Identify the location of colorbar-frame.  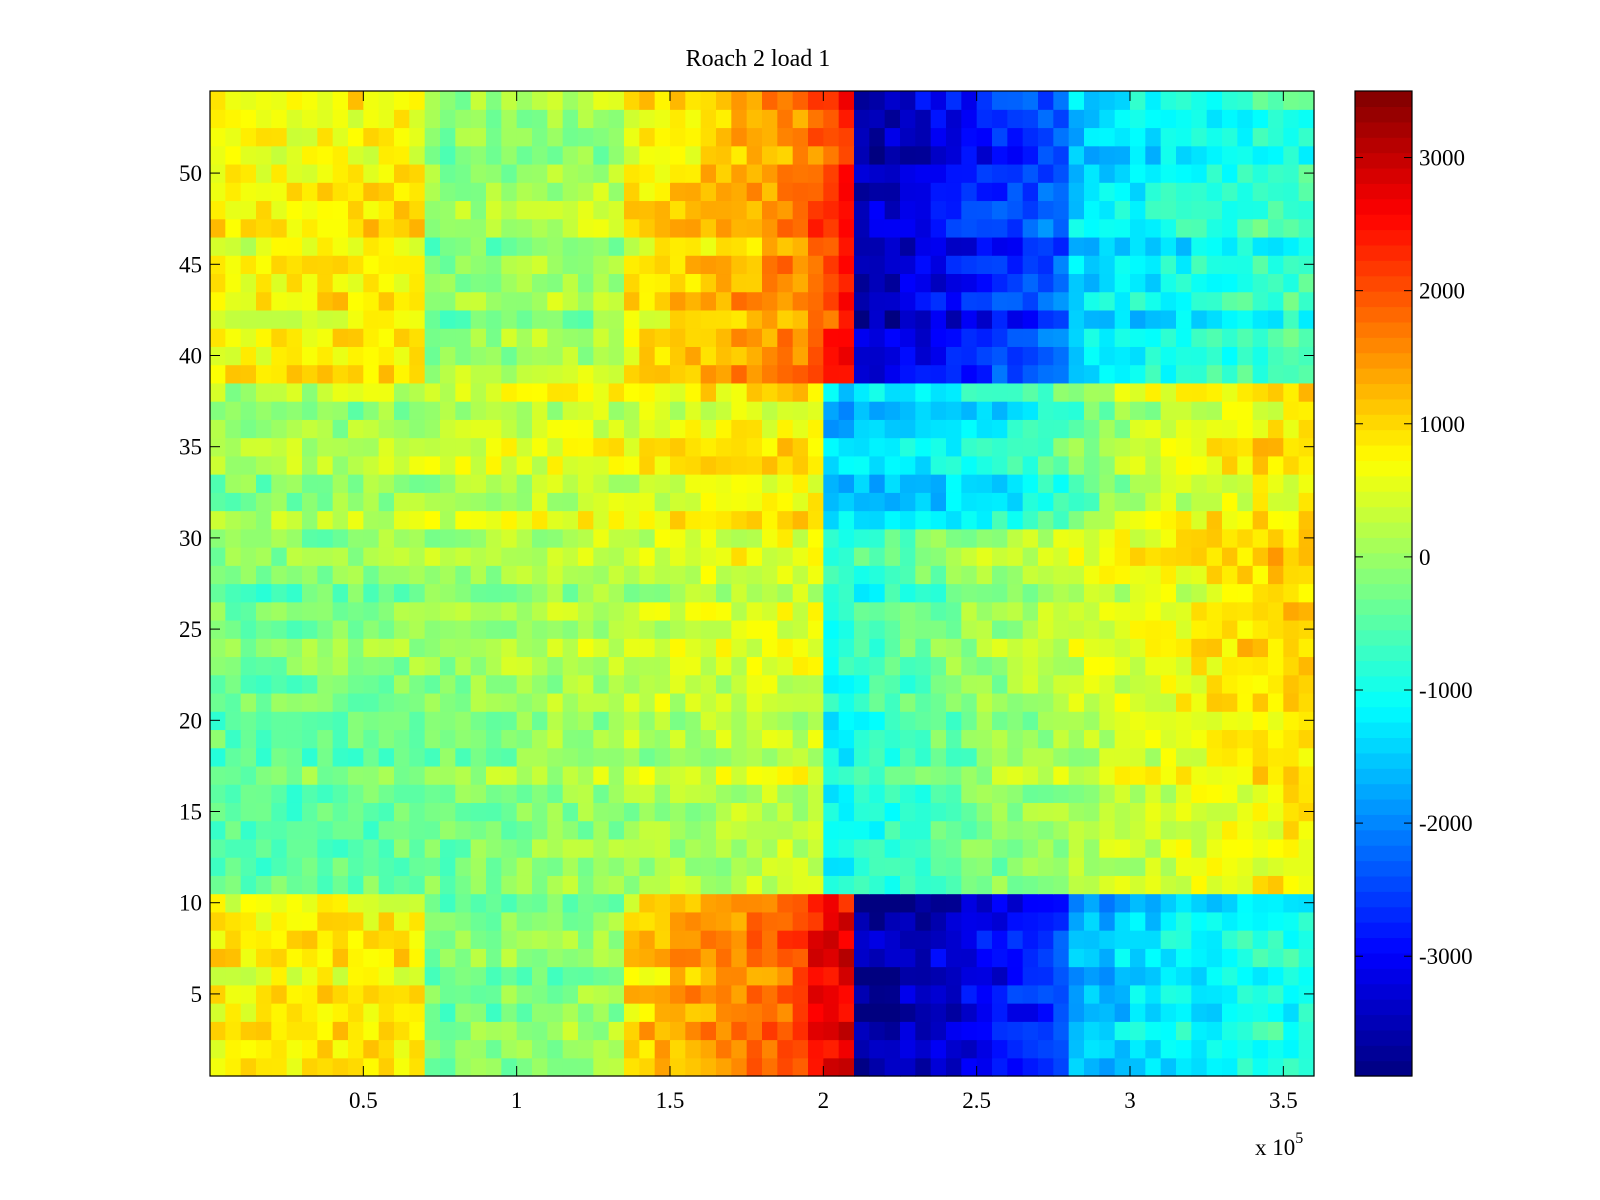
(1383, 583).